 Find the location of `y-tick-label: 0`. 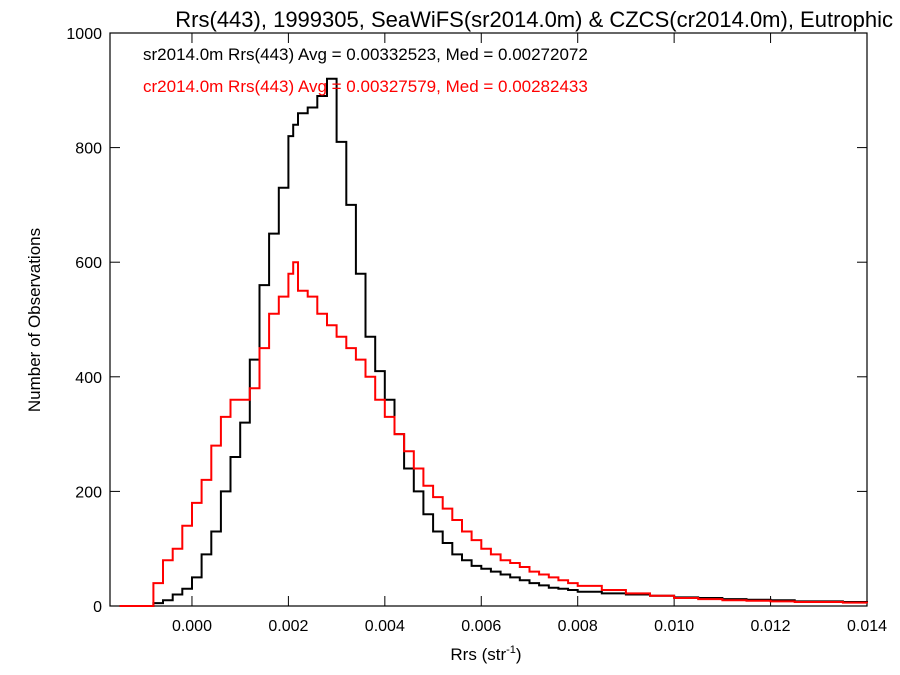

y-tick-label: 0 is located at coordinates (97, 607).